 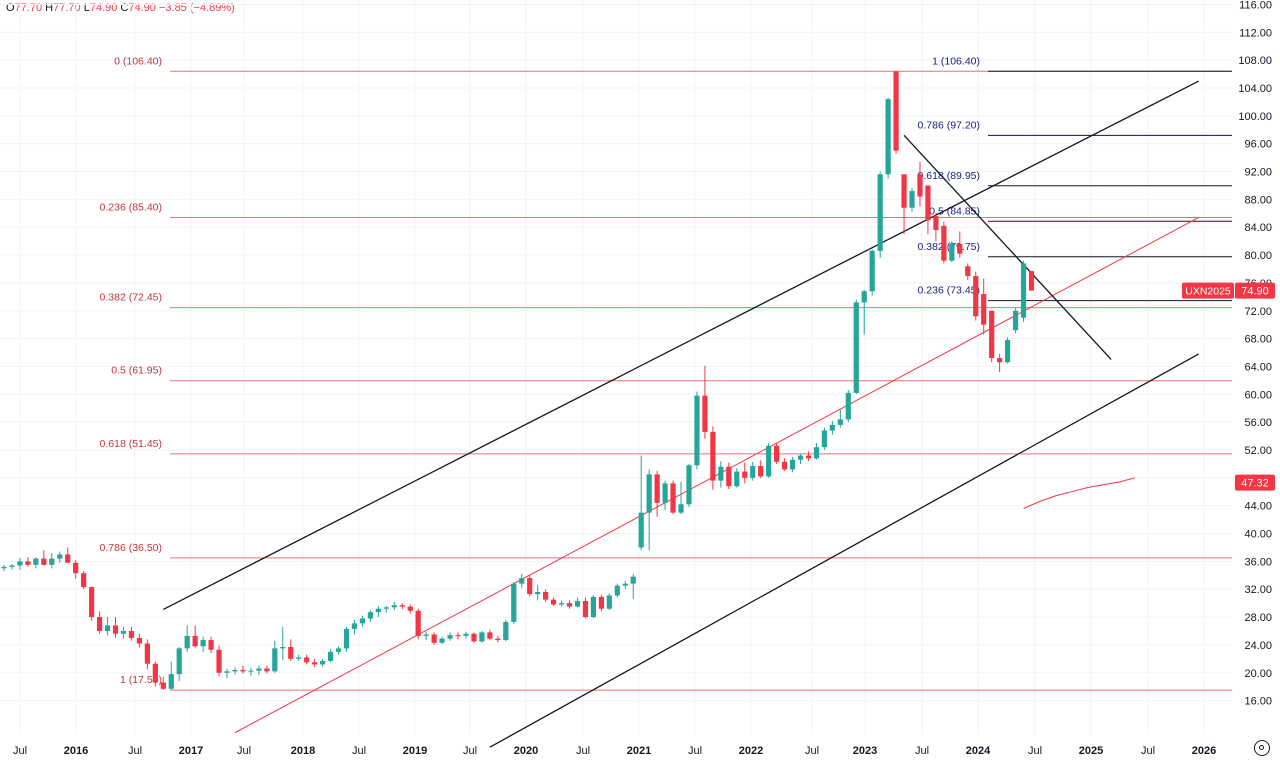 What do you see at coordinates (1258, 674) in the screenshot?
I see `y-tick-label: 20.00` at bounding box center [1258, 674].